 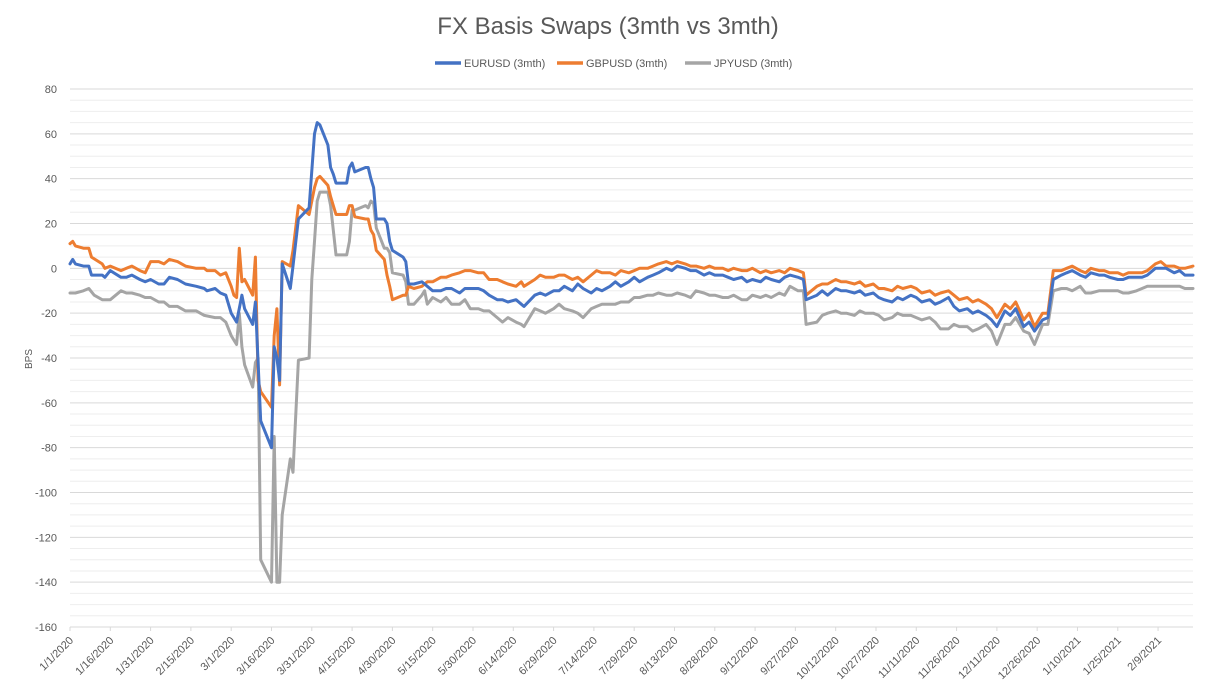 What do you see at coordinates (51, 225) in the screenshot?
I see `y-tick-label: 20` at bounding box center [51, 225].